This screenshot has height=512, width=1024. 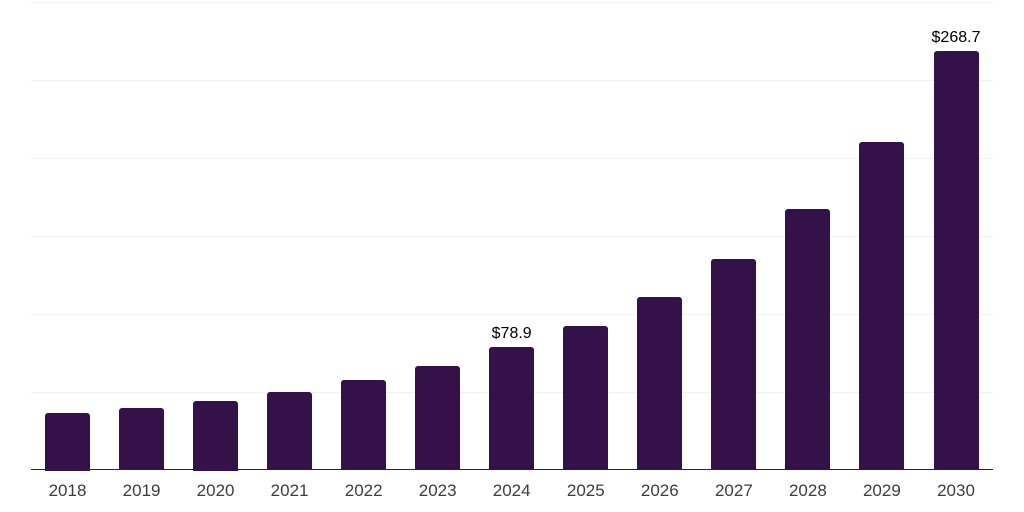 I want to click on bar-2018, so click(x=67, y=442).